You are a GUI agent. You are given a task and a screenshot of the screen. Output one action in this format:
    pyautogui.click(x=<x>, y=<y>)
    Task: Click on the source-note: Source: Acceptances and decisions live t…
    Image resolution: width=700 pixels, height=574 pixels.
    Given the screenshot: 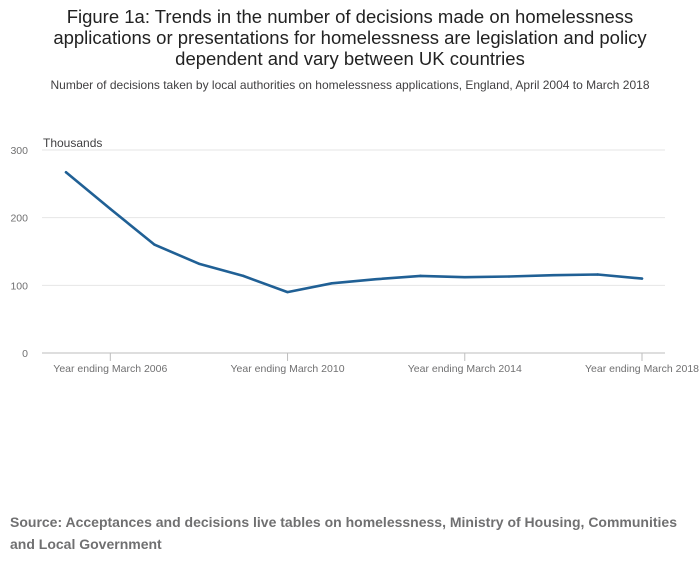 What is the action you would take?
    pyautogui.click(x=343, y=533)
    